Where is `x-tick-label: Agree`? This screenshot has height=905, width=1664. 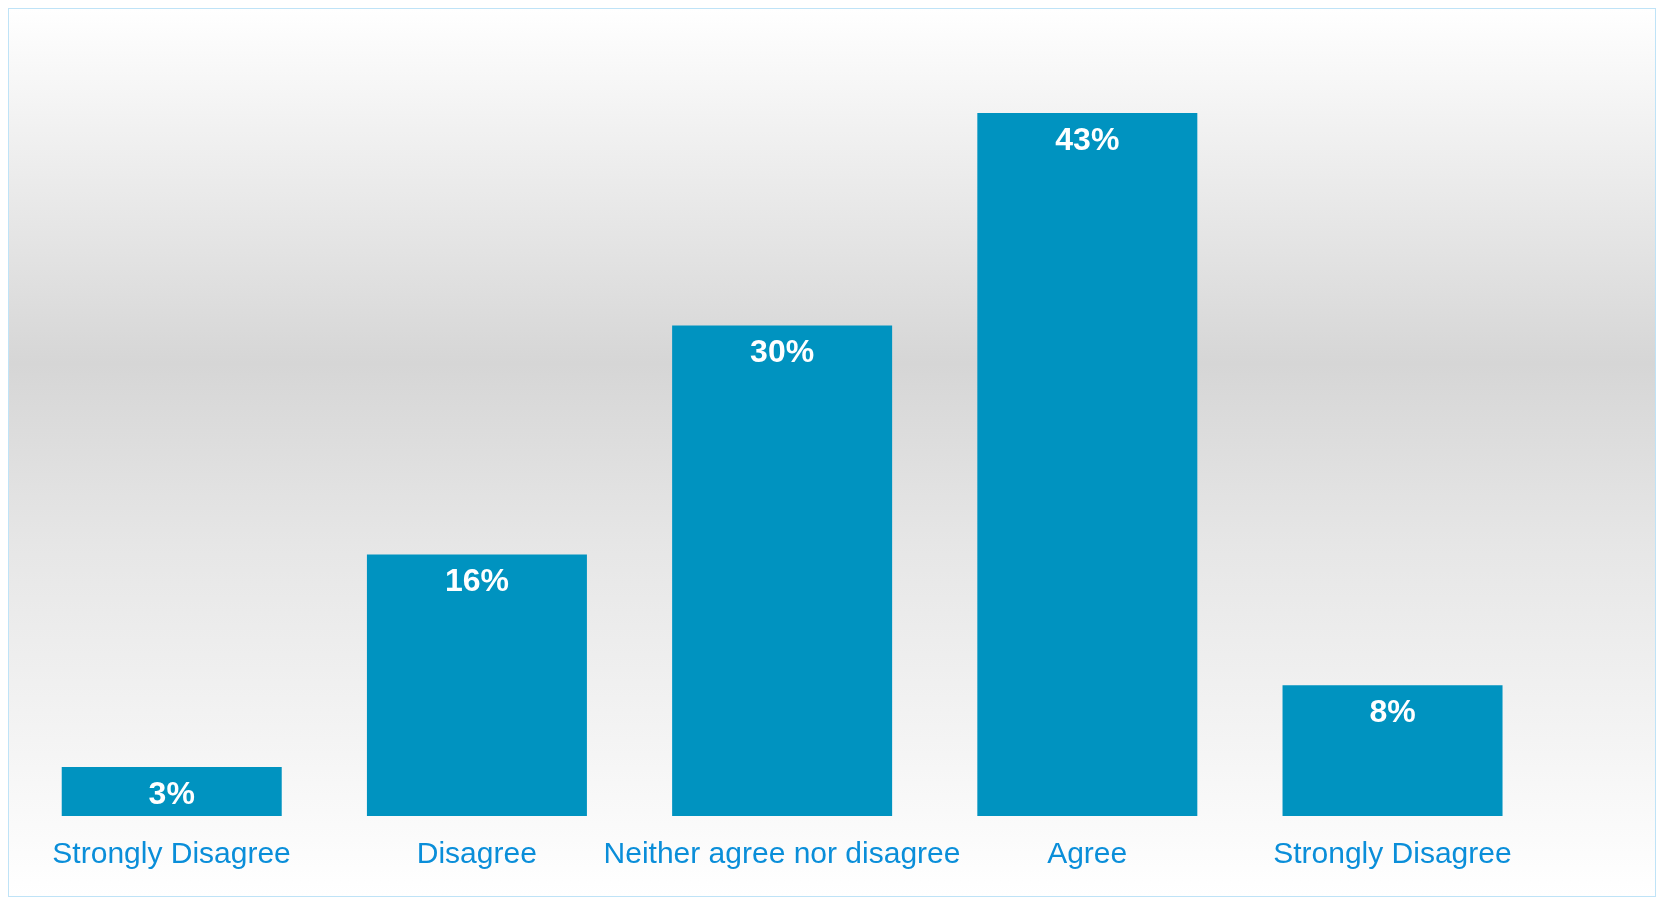
x-tick-label: Agree is located at coordinates (1087, 853).